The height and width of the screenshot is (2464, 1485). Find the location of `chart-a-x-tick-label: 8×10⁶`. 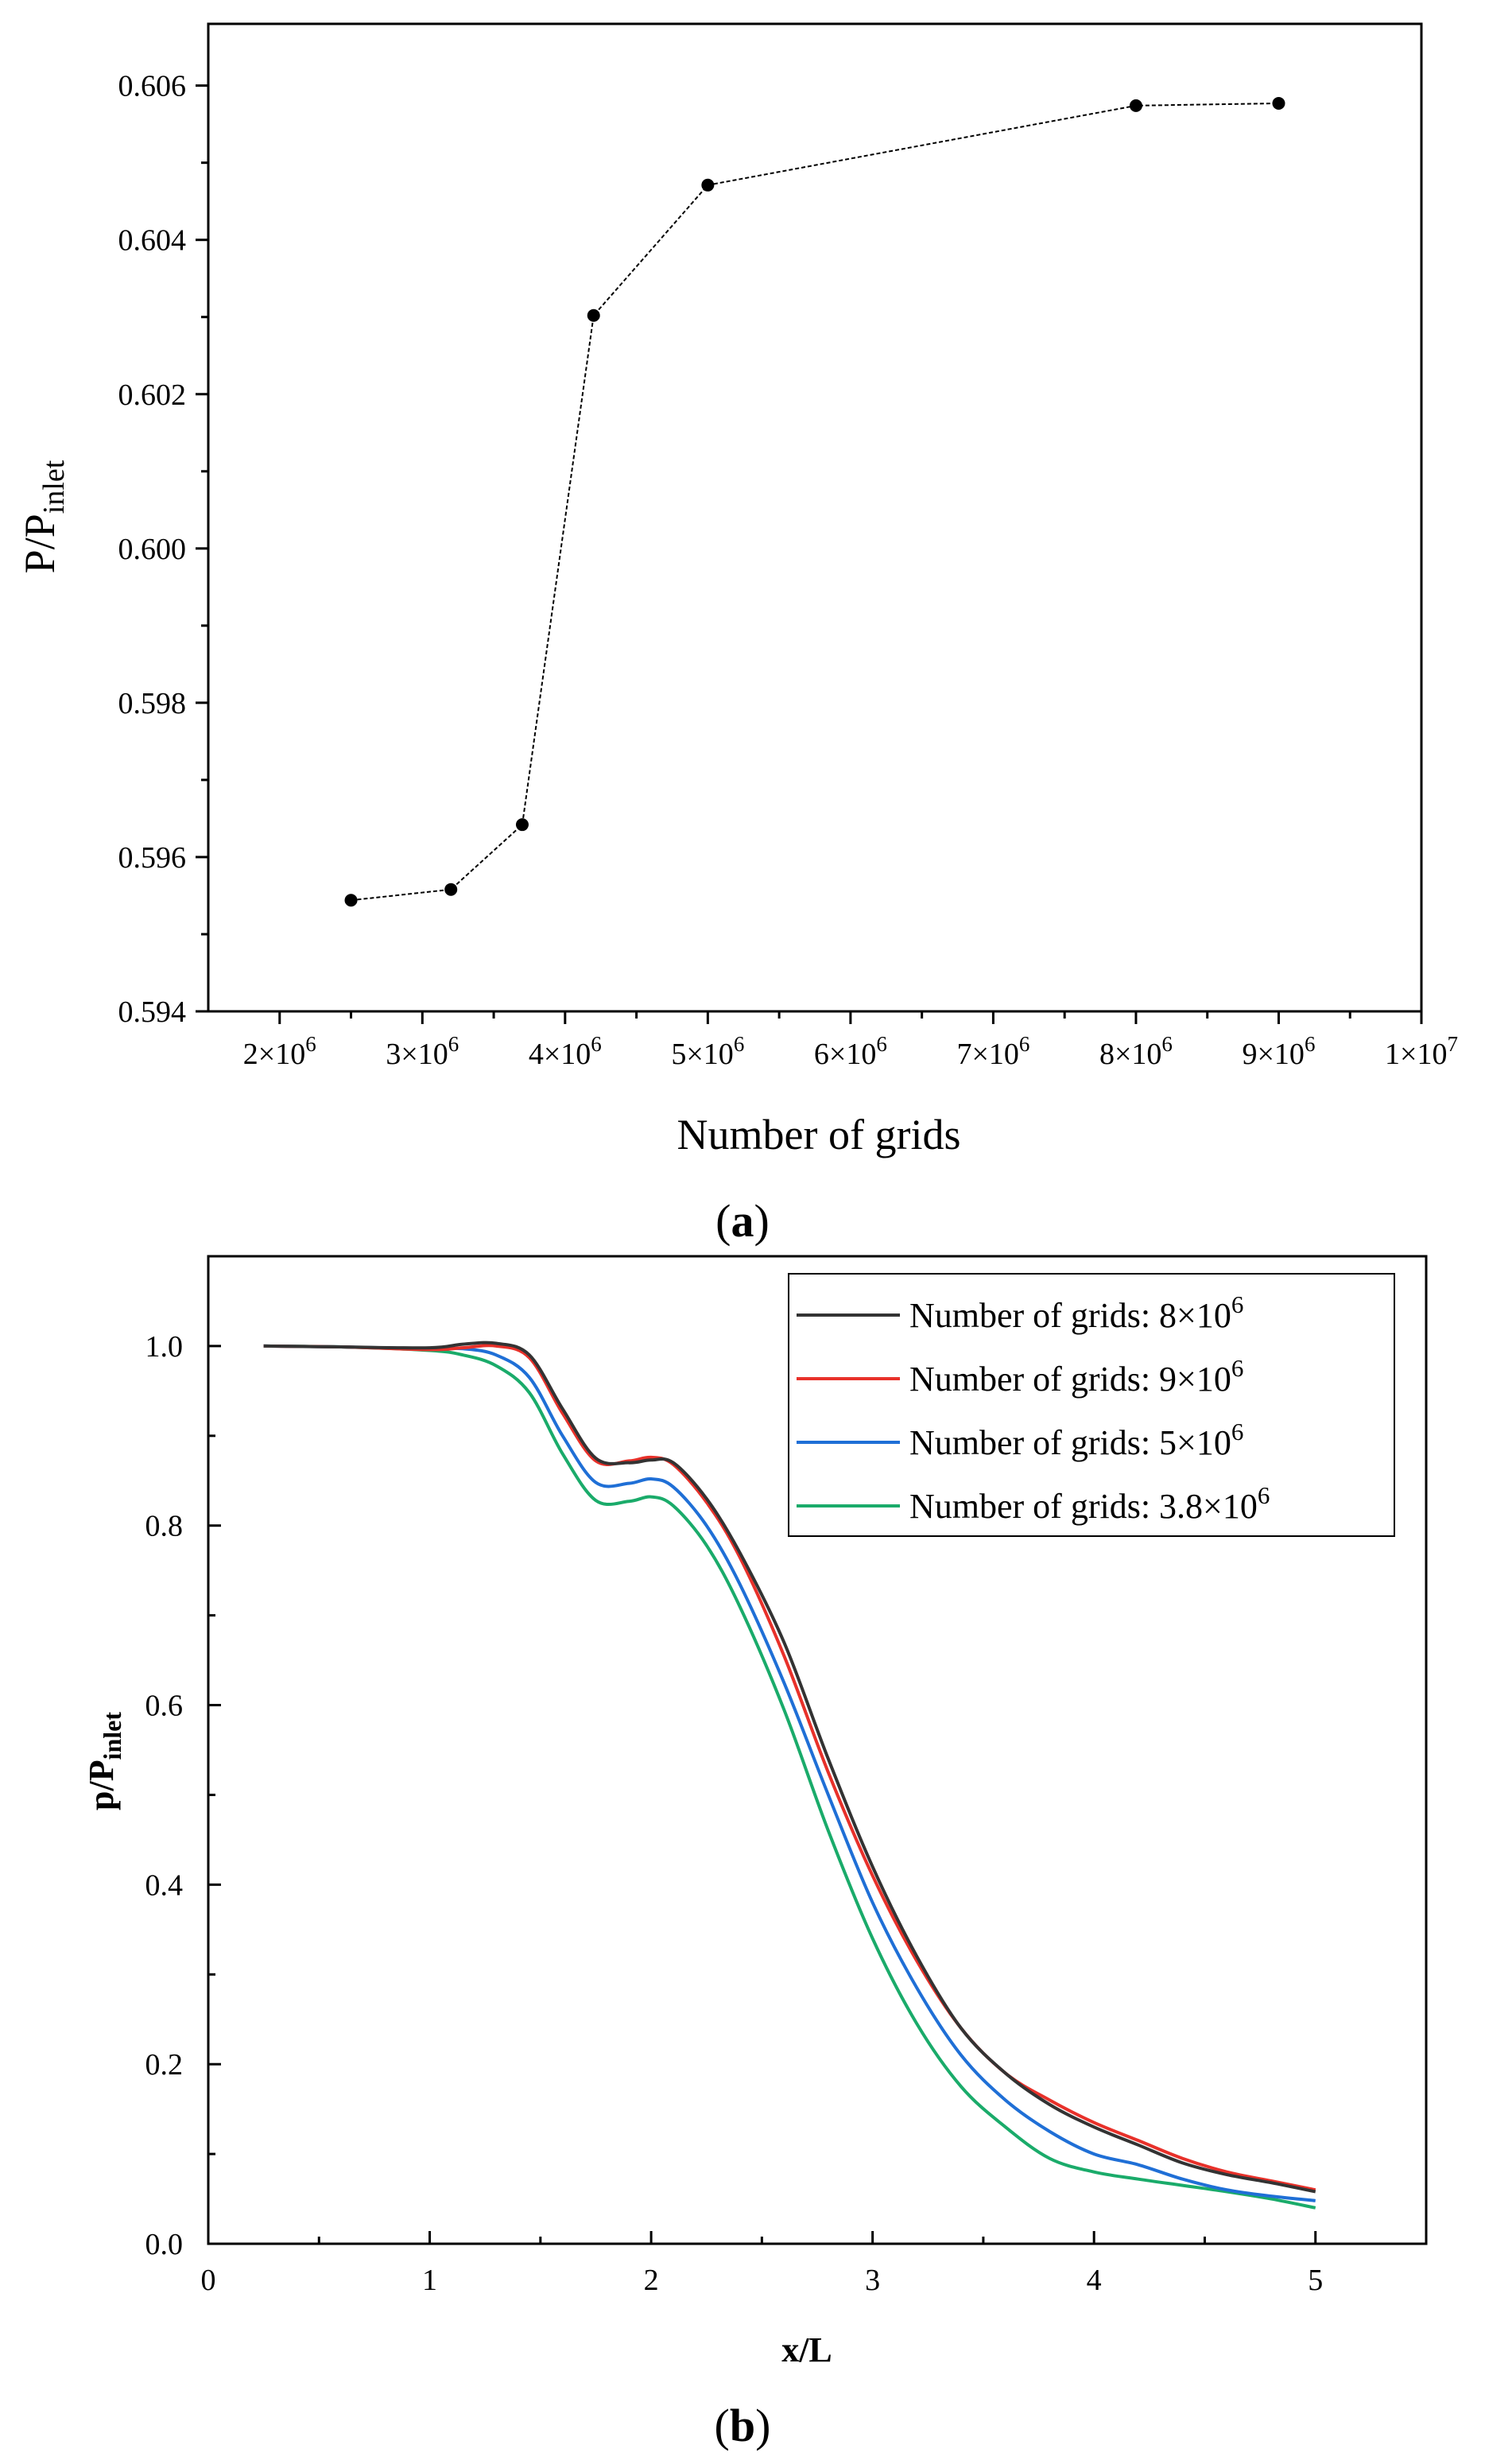

chart-a-x-tick-label: 8×10⁶ is located at coordinates (1136, 1051).